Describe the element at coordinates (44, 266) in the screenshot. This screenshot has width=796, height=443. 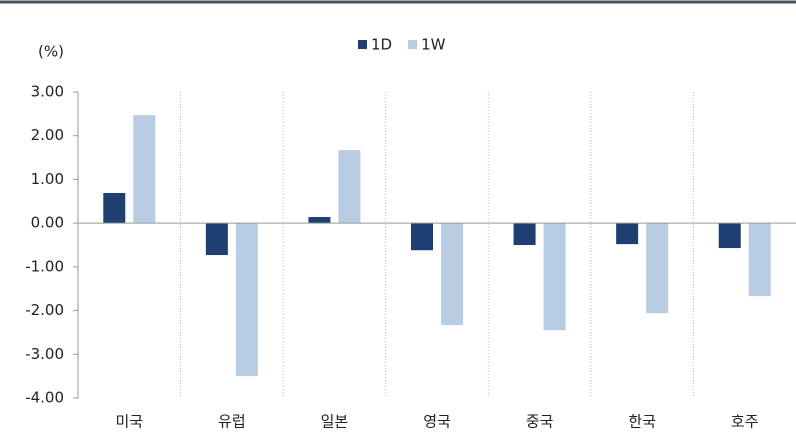
I see `y-tick-label: -1.00` at that location.